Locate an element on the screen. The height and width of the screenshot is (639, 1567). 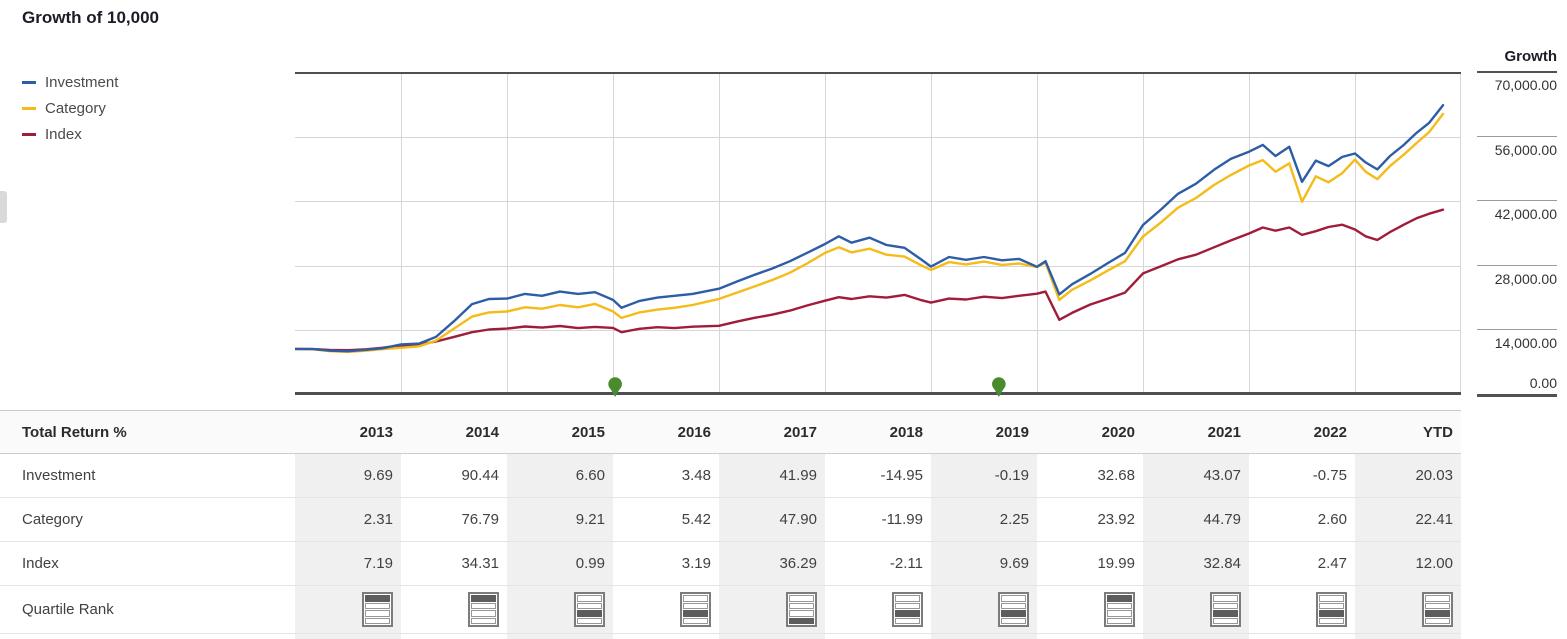
year-header: 2018 is located at coordinates (906, 432).